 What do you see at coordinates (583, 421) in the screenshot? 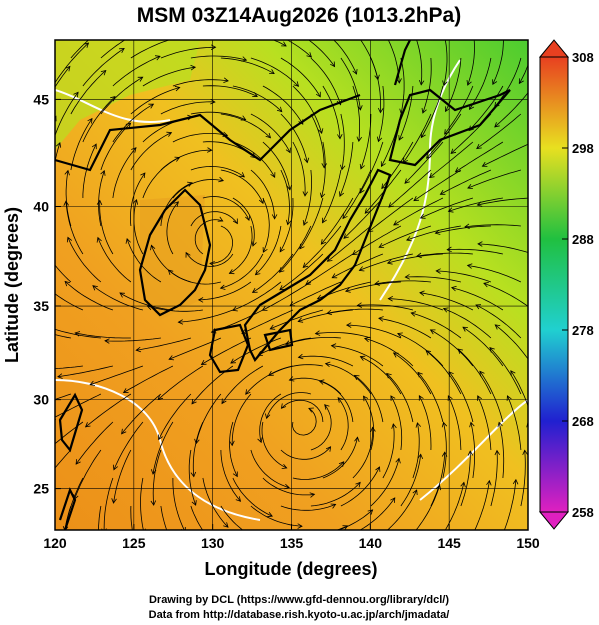
I see `colorbar-tick-label: 268` at bounding box center [583, 421].